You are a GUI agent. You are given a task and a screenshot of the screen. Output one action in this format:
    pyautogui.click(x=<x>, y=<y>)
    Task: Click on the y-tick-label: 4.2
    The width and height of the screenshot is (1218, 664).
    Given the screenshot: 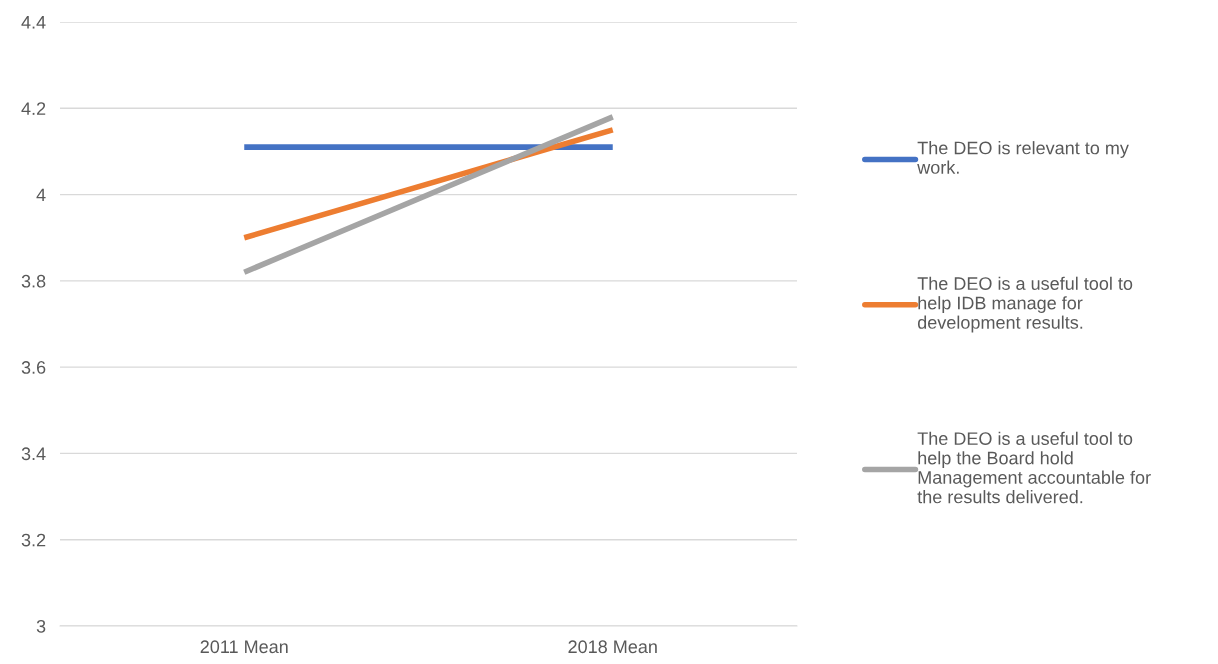 What is the action you would take?
    pyautogui.click(x=33, y=108)
    